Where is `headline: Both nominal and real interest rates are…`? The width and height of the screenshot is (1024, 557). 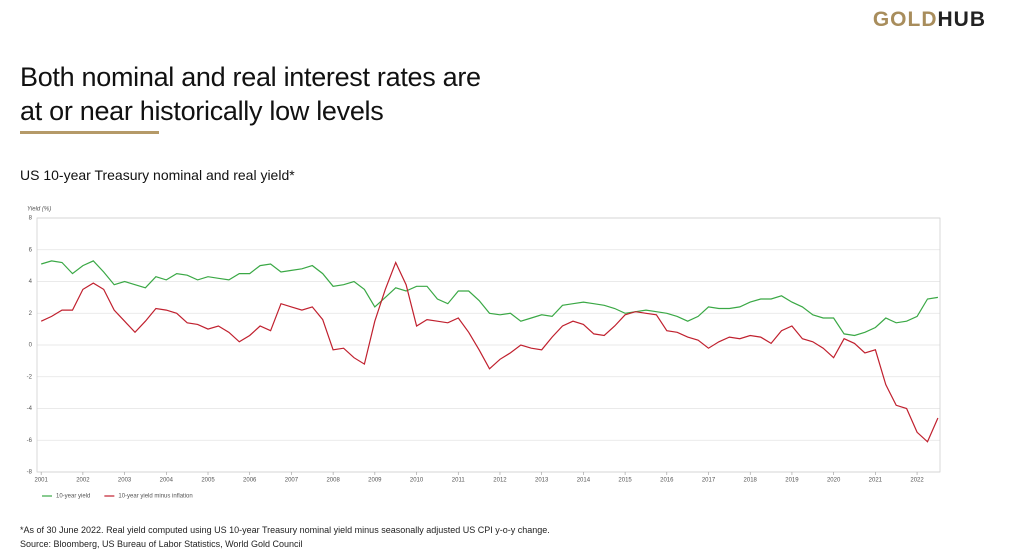 headline: Both nominal and real interest rates are… is located at coordinates (250, 94).